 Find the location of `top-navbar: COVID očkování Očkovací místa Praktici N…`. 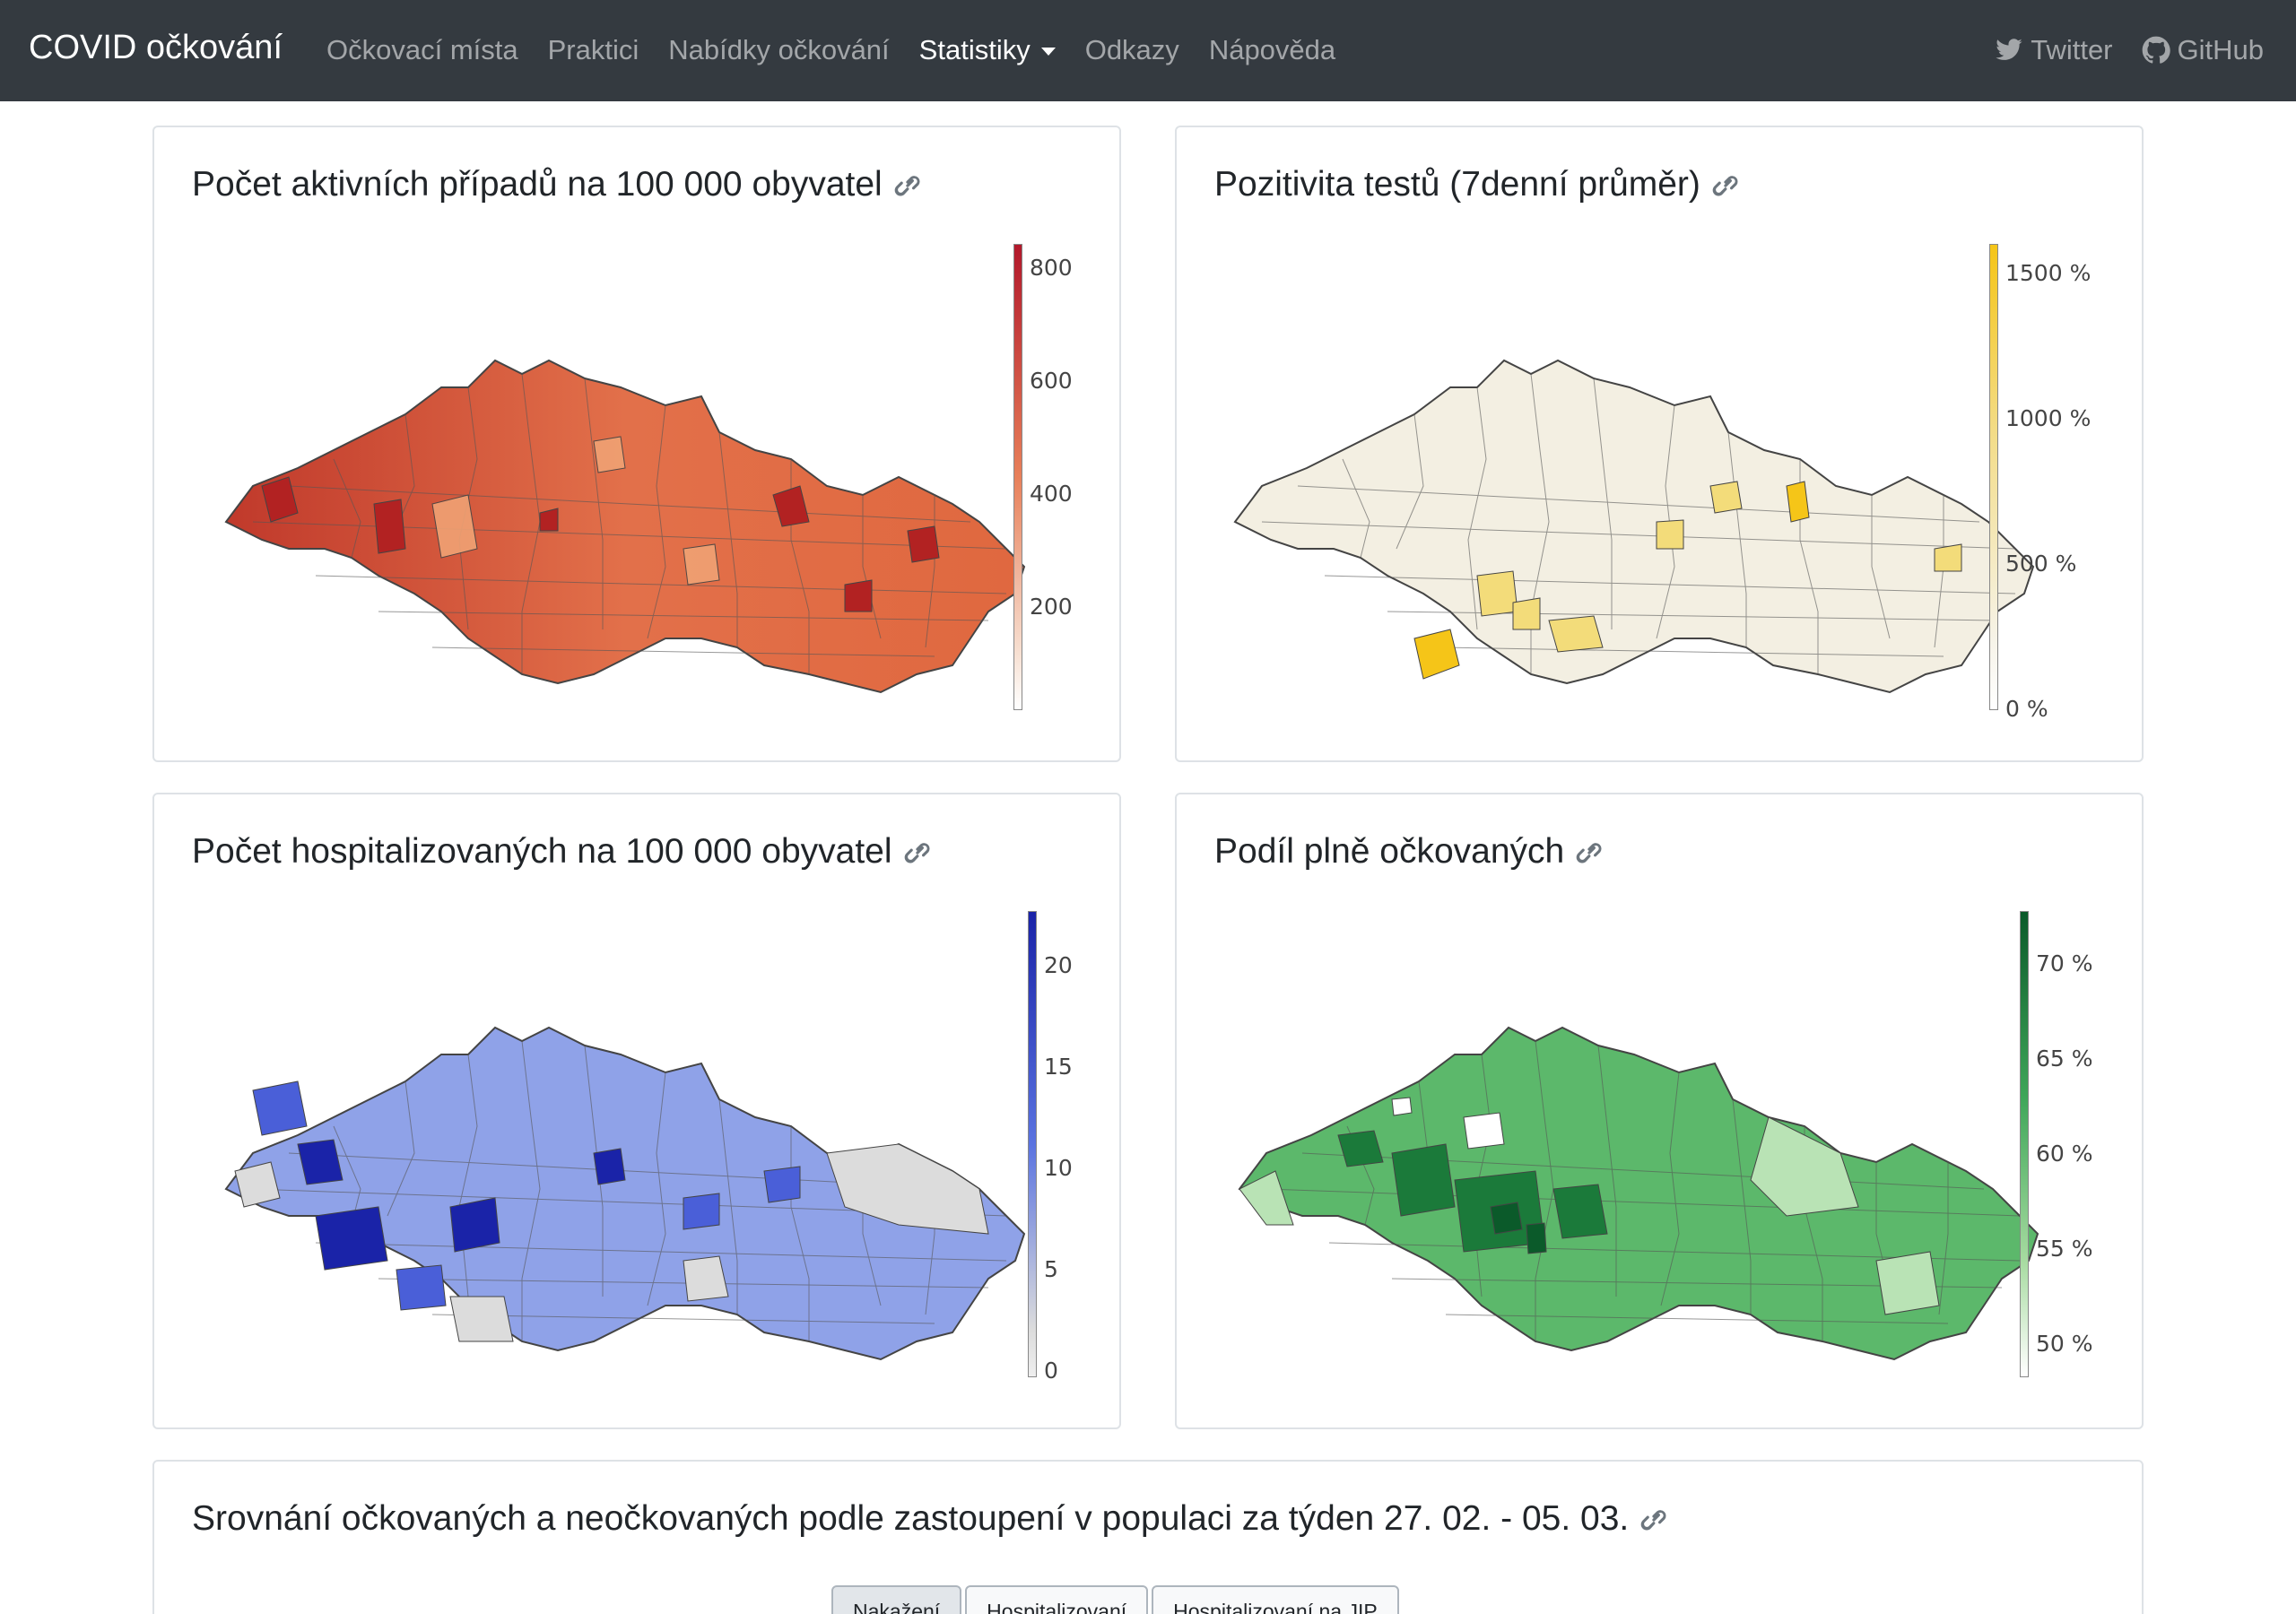

top-navbar: COVID očkování Očkovací místa Praktici N… is located at coordinates (1148, 50).